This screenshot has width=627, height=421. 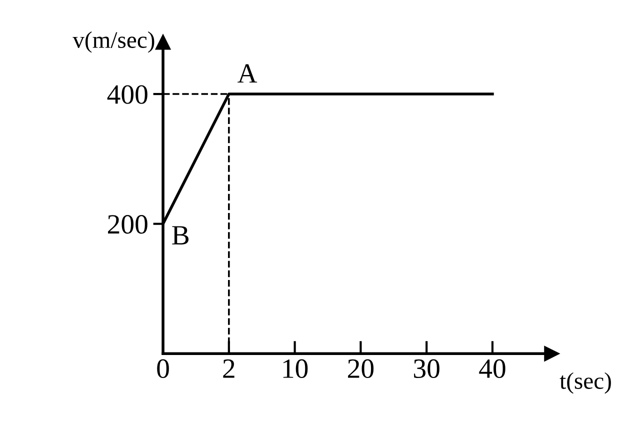 What do you see at coordinates (248, 73) in the screenshot?
I see `annotation: A` at bounding box center [248, 73].